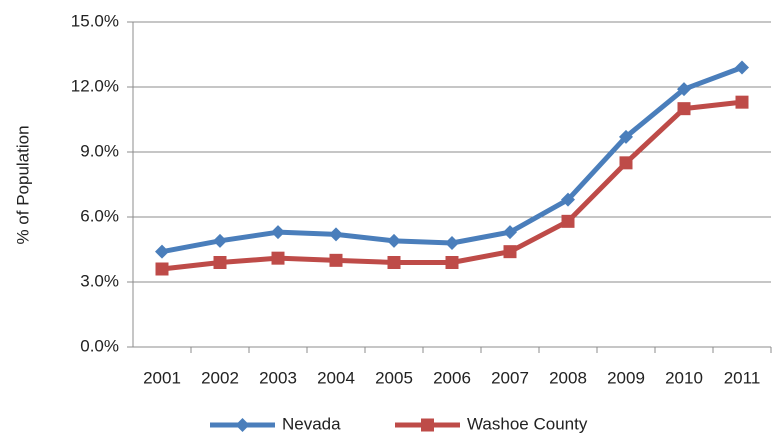 This screenshot has height=437, width=774. Describe the element at coordinates (452, 377) in the screenshot. I see `x-tick-label: 2006` at that location.